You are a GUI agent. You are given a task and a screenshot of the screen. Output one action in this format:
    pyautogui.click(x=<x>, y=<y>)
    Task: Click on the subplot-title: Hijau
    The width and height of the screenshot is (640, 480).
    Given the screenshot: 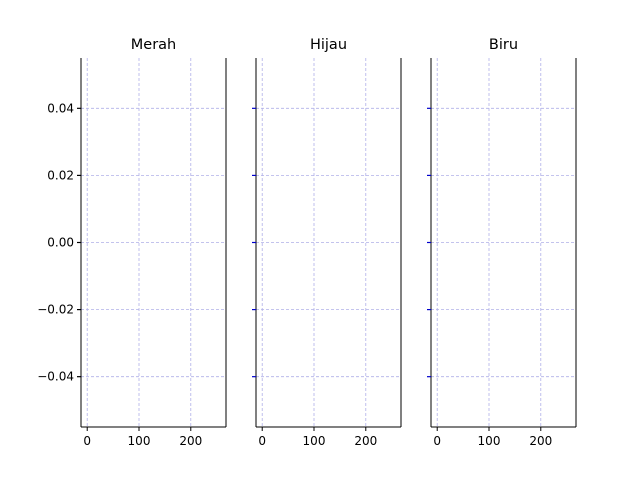 What is the action you would take?
    pyautogui.click(x=328, y=45)
    